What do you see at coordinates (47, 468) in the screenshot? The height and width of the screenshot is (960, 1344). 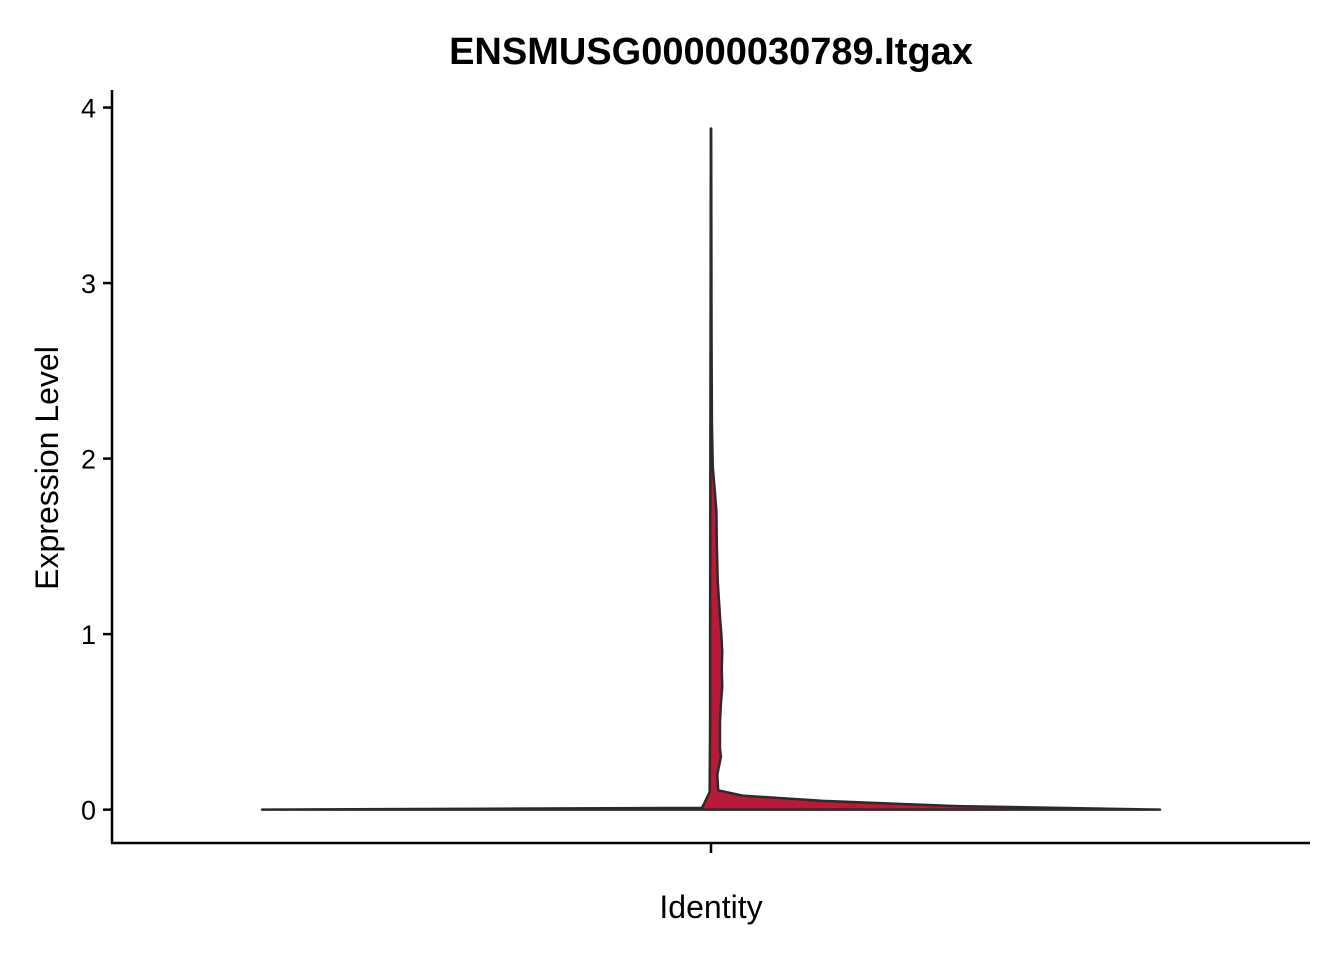 I see `y-axis-label: Expression Level` at bounding box center [47, 468].